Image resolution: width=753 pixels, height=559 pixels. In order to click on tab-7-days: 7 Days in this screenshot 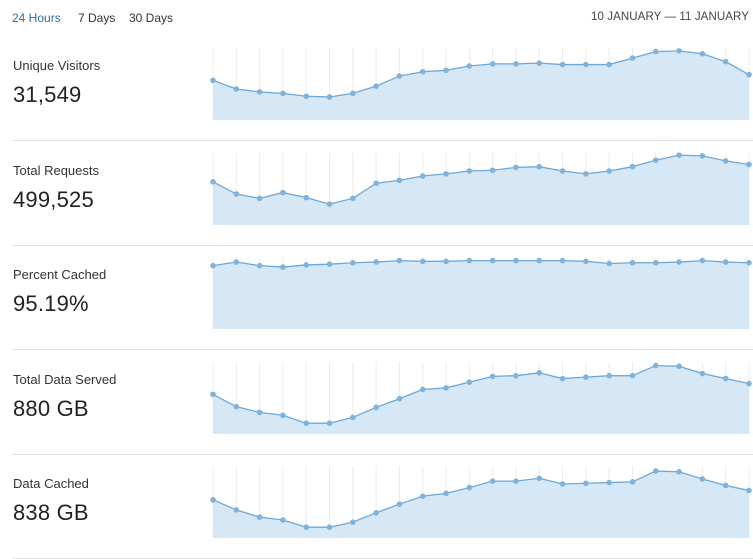, I will do `click(97, 18)`.